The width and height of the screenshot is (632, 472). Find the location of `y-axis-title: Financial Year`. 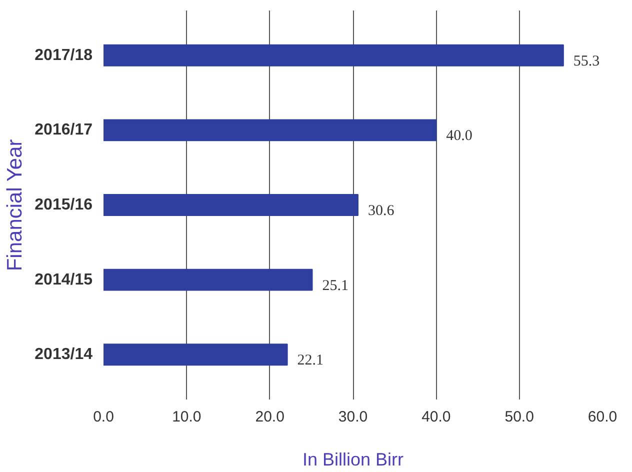

y-axis-title: Financial Year is located at coordinates (15, 205).